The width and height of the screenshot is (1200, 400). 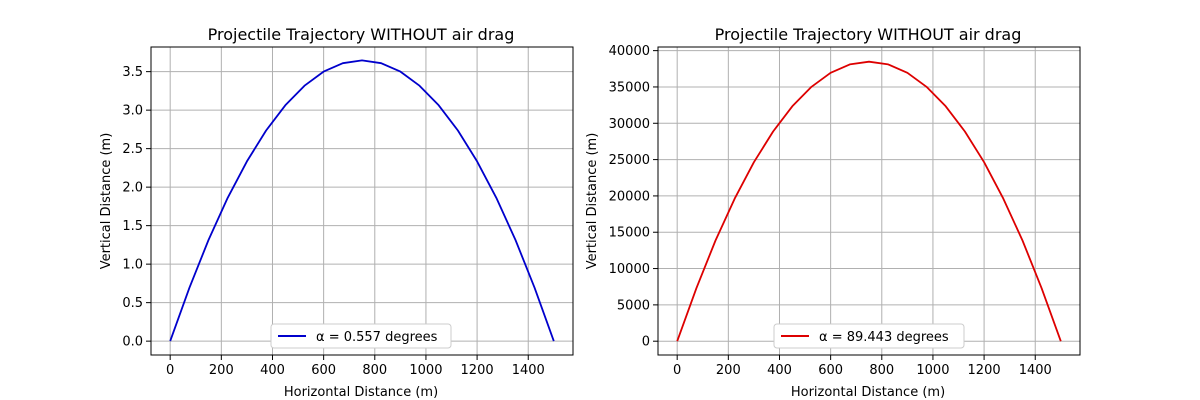 What do you see at coordinates (629, 233) in the screenshot?
I see `right-y-tick-label: 15000` at bounding box center [629, 233].